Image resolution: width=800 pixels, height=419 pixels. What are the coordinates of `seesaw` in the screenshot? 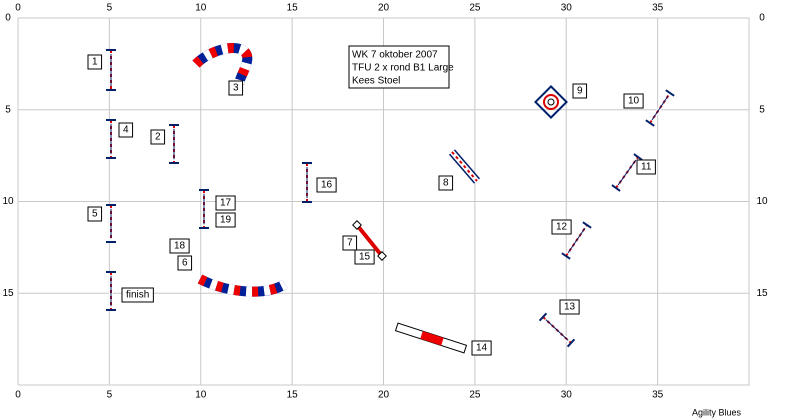 It's located at (369, 240).